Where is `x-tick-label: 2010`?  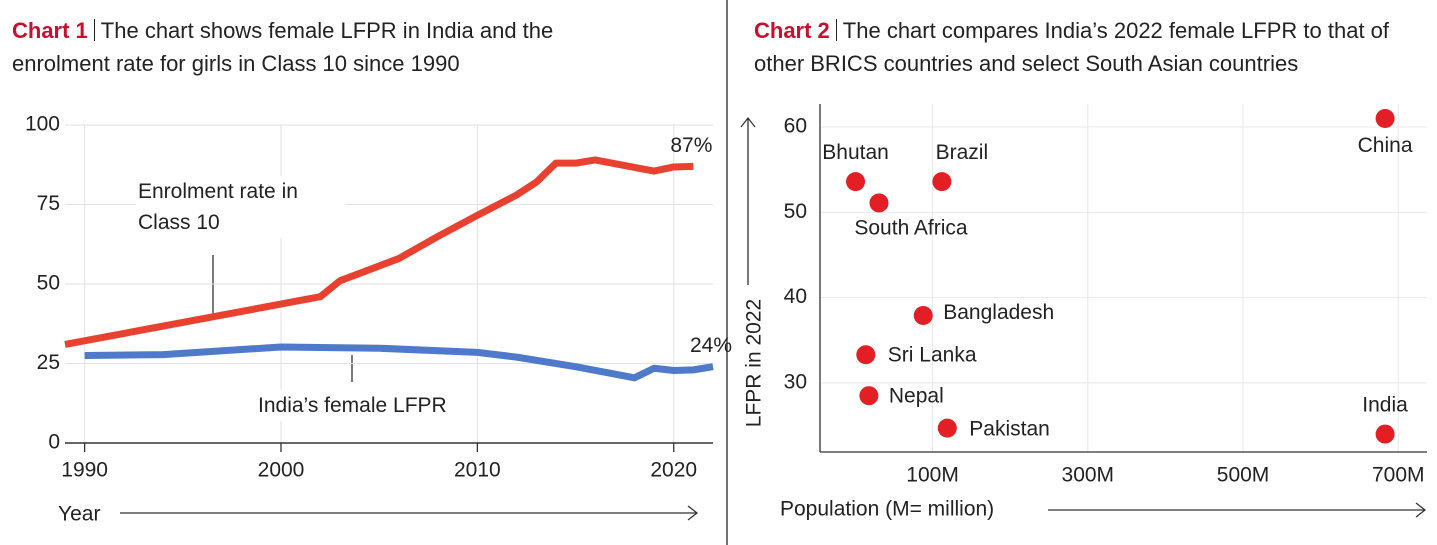 x-tick-label: 2010 is located at coordinates (477, 470).